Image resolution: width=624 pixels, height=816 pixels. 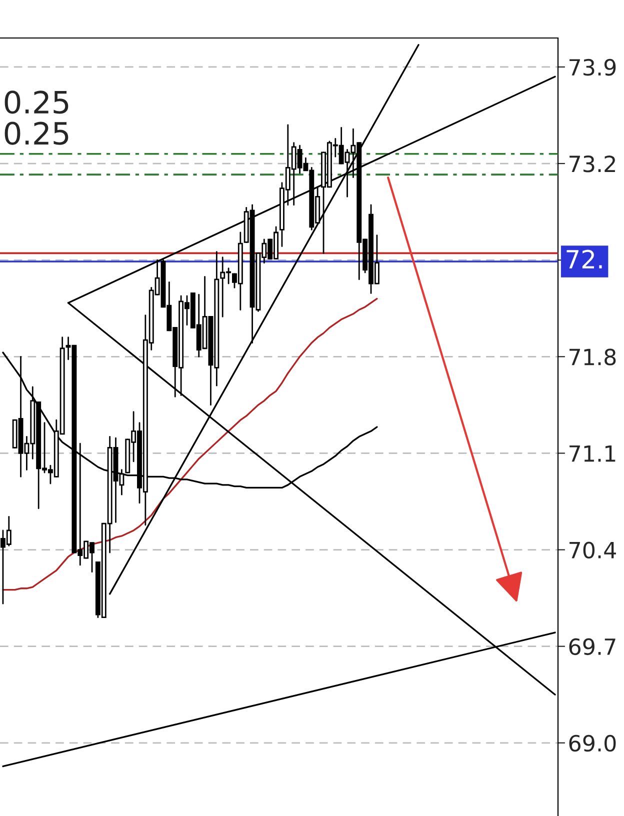 I want to click on ref-line-label: 72., so click(x=584, y=259).